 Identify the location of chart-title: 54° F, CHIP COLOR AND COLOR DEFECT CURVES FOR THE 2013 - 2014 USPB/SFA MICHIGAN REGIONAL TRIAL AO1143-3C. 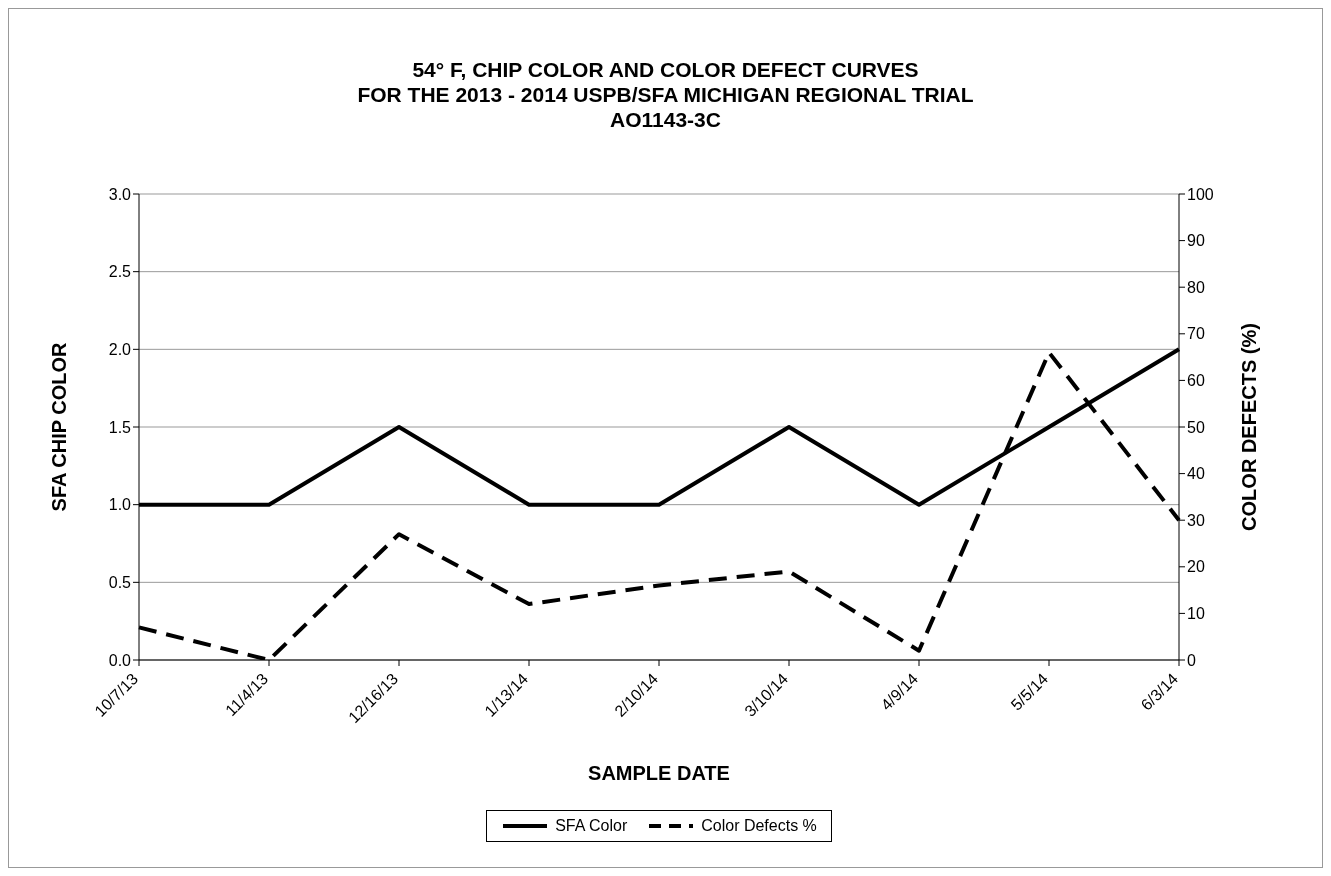
(665, 94).